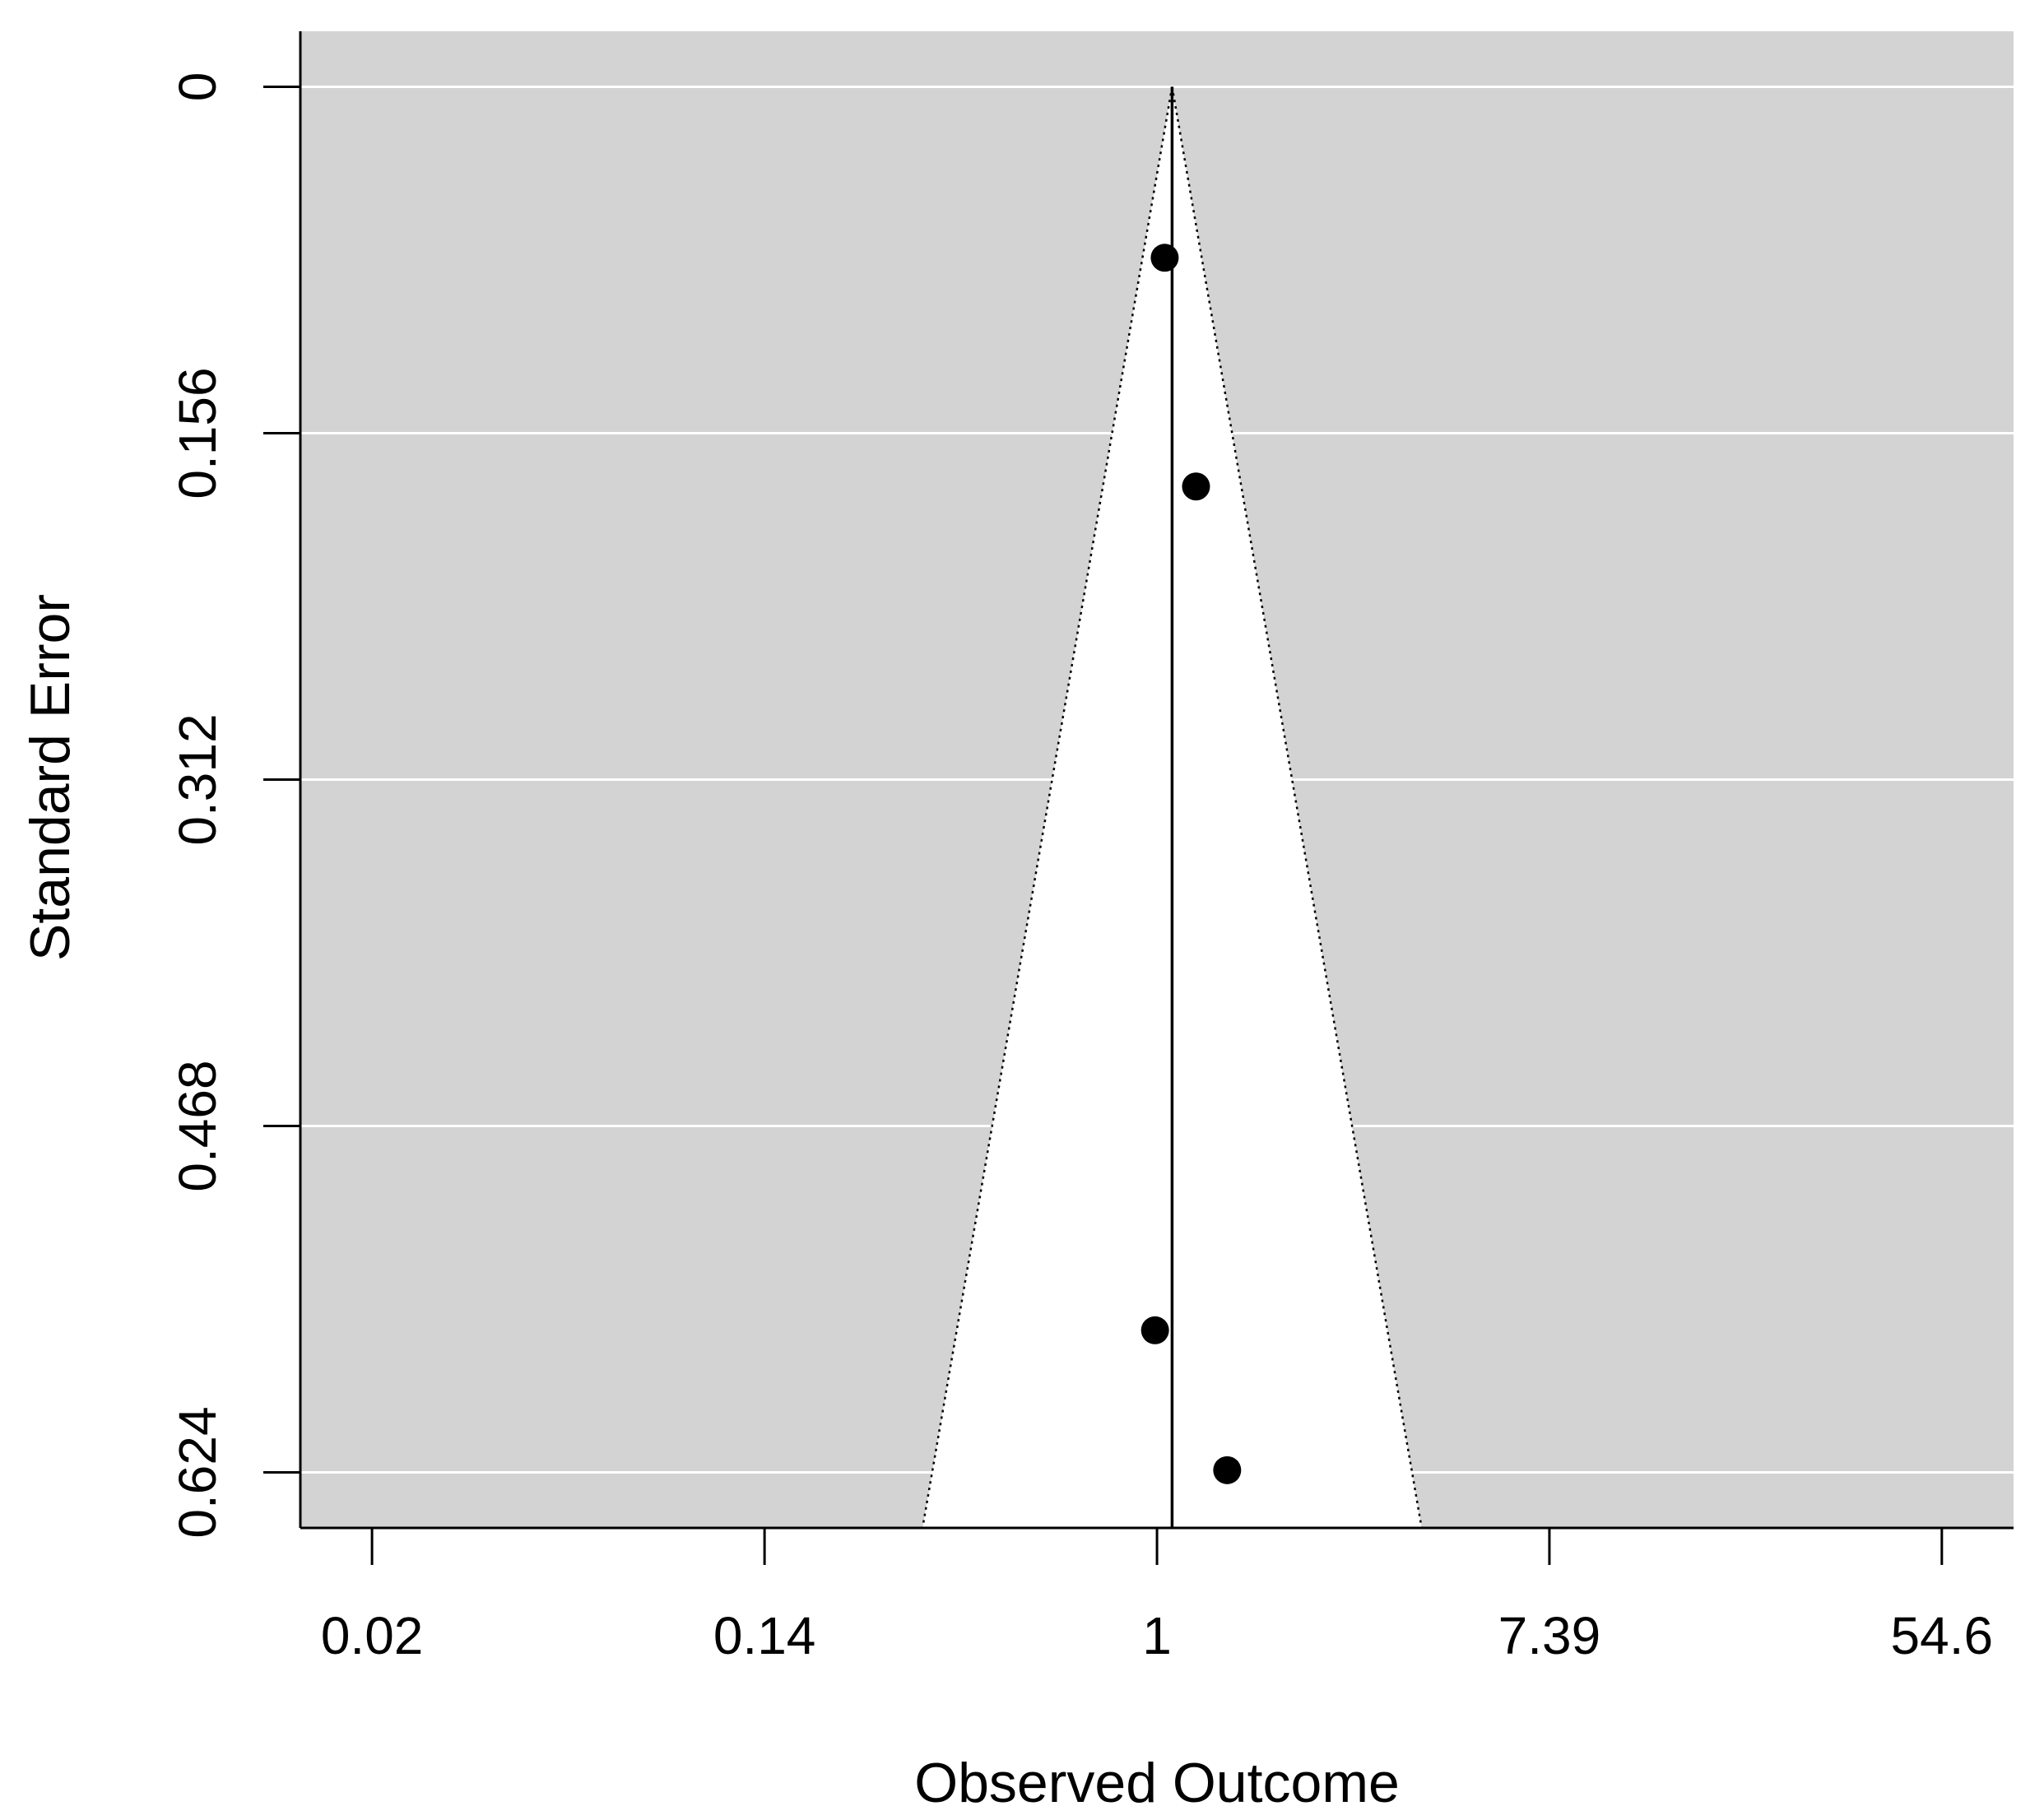  Describe the element at coordinates (1297, 807) in the screenshot. I see `funnel-right-edge` at that location.